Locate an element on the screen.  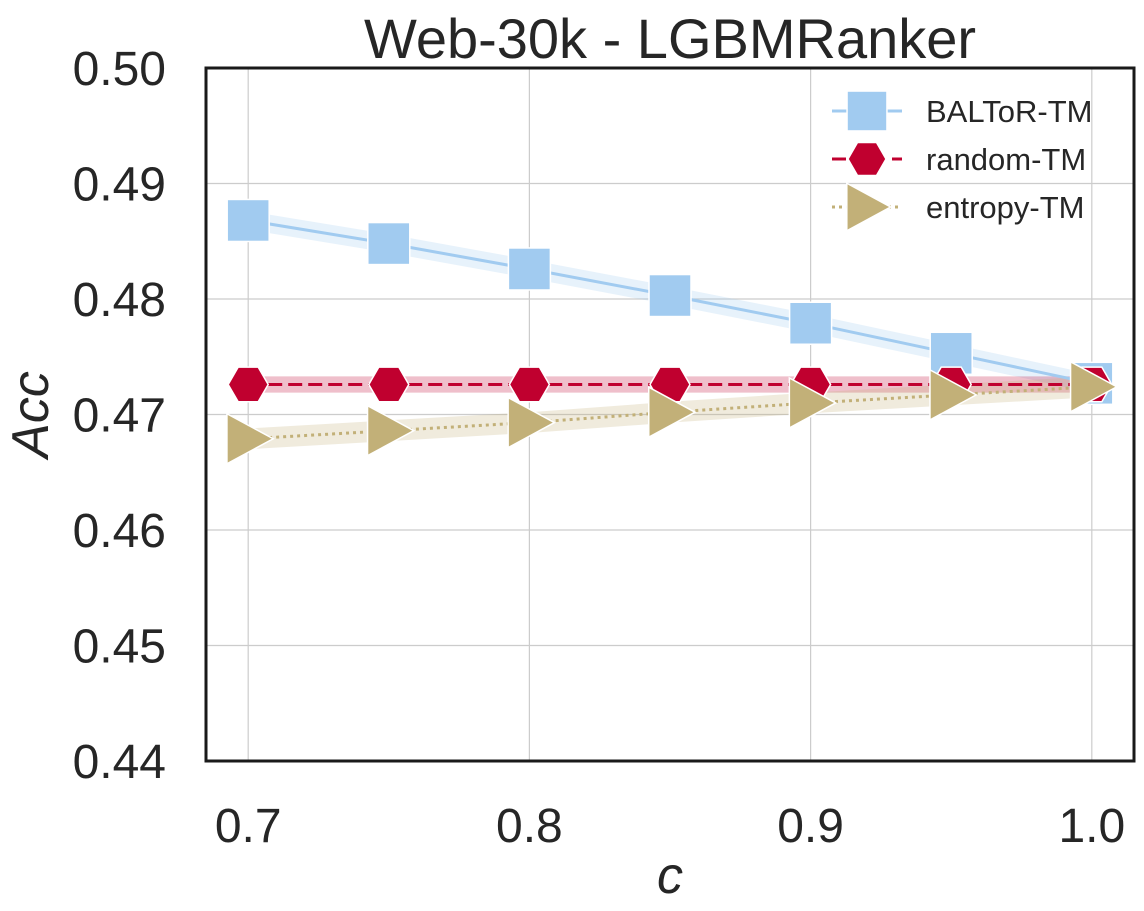
legend-baltor-tm-marker is located at coordinates (867, 111).